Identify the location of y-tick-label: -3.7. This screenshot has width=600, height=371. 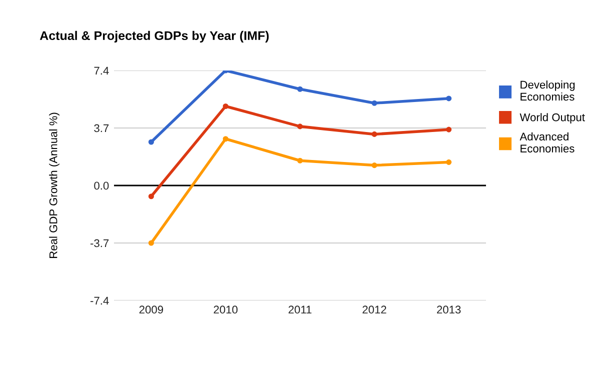
(99, 243).